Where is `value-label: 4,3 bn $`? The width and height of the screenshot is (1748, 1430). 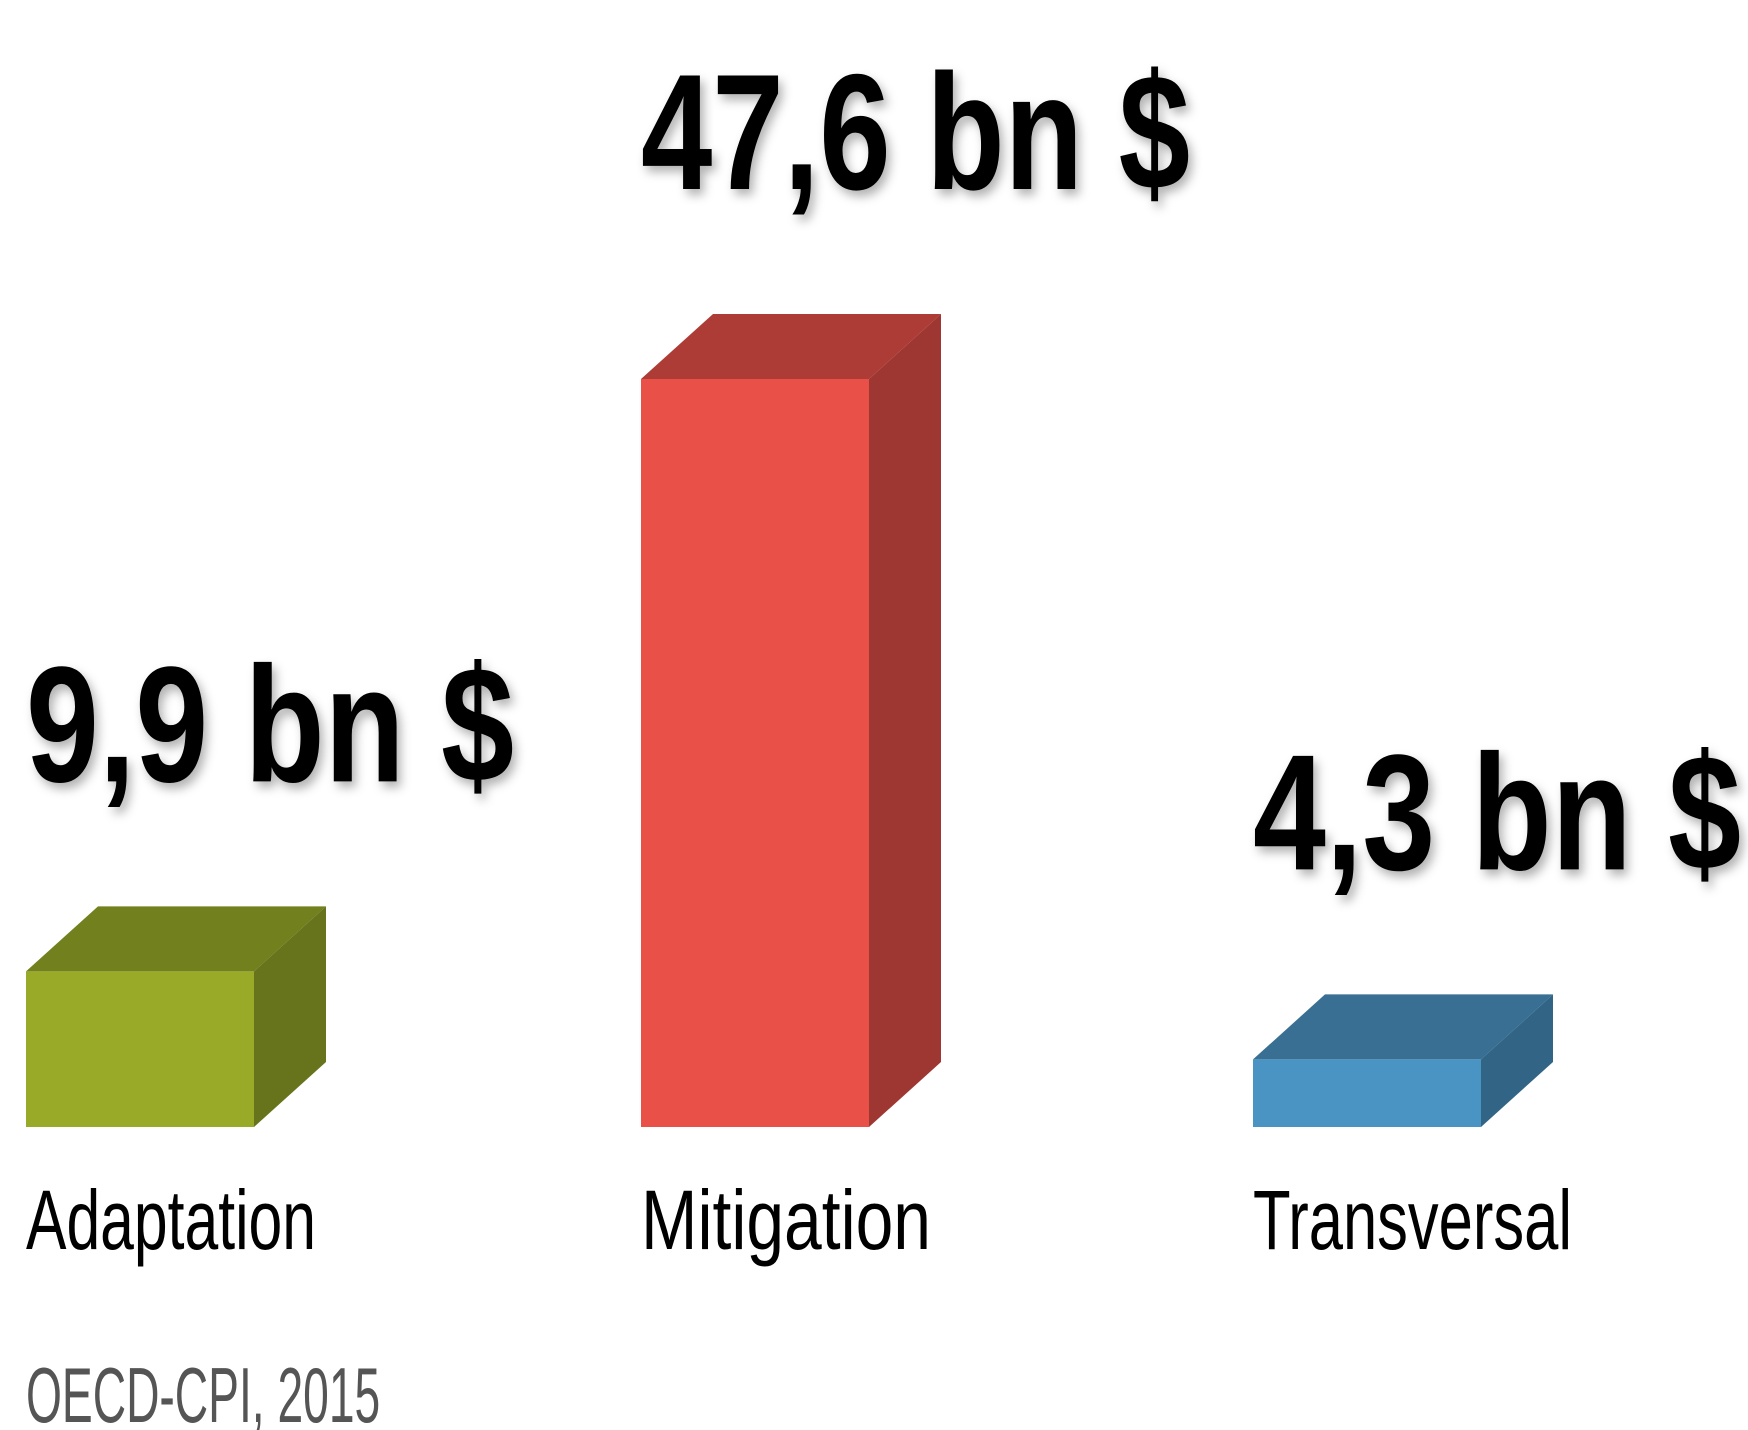 value-label: 4,3 bn $ is located at coordinates (1497, 812).